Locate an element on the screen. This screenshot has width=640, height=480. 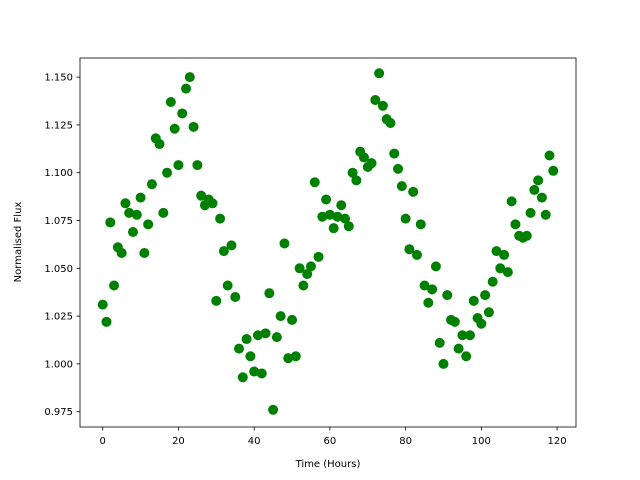
y-tick-label: 1.100 is located at coordinates (58, 173).